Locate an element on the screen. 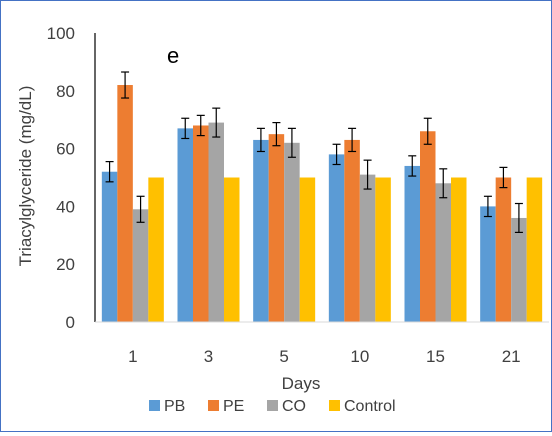 This screenshot has height=436, width=552. y-tick-label: 60 is located at coordinates (65, 149).